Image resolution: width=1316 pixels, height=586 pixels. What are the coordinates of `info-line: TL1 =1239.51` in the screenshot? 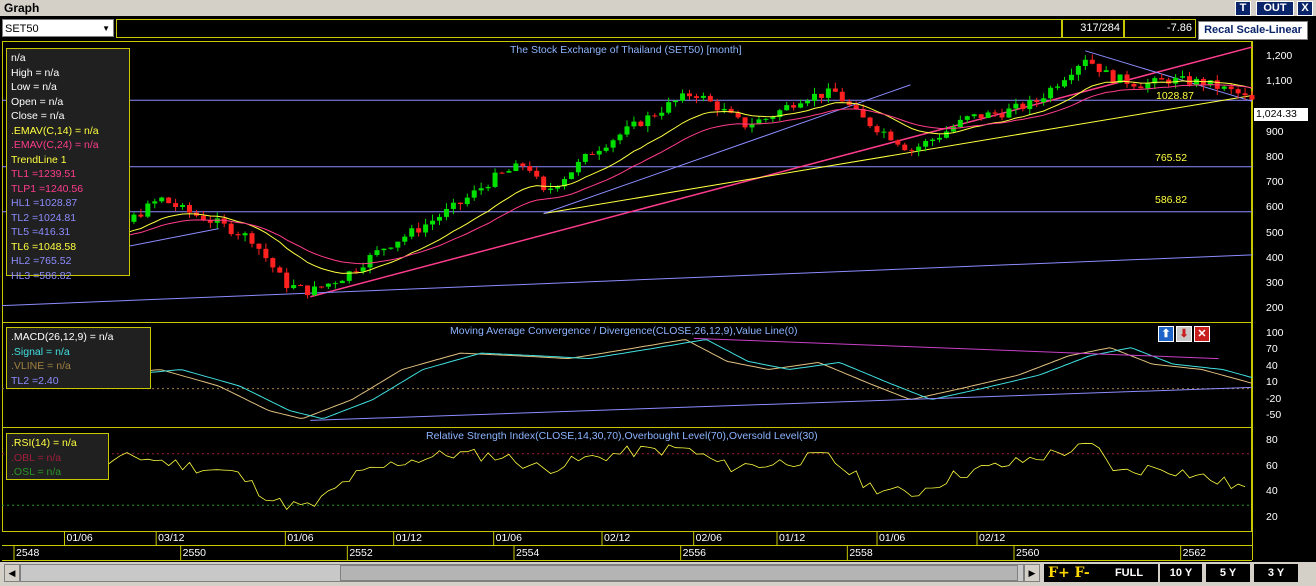 It's located at (44, 174).